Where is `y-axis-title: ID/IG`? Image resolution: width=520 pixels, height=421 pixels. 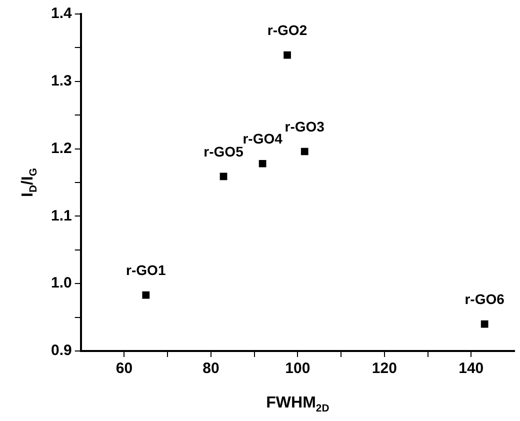 y-axis-title: ID/IG is located at coordinates (29, 182).